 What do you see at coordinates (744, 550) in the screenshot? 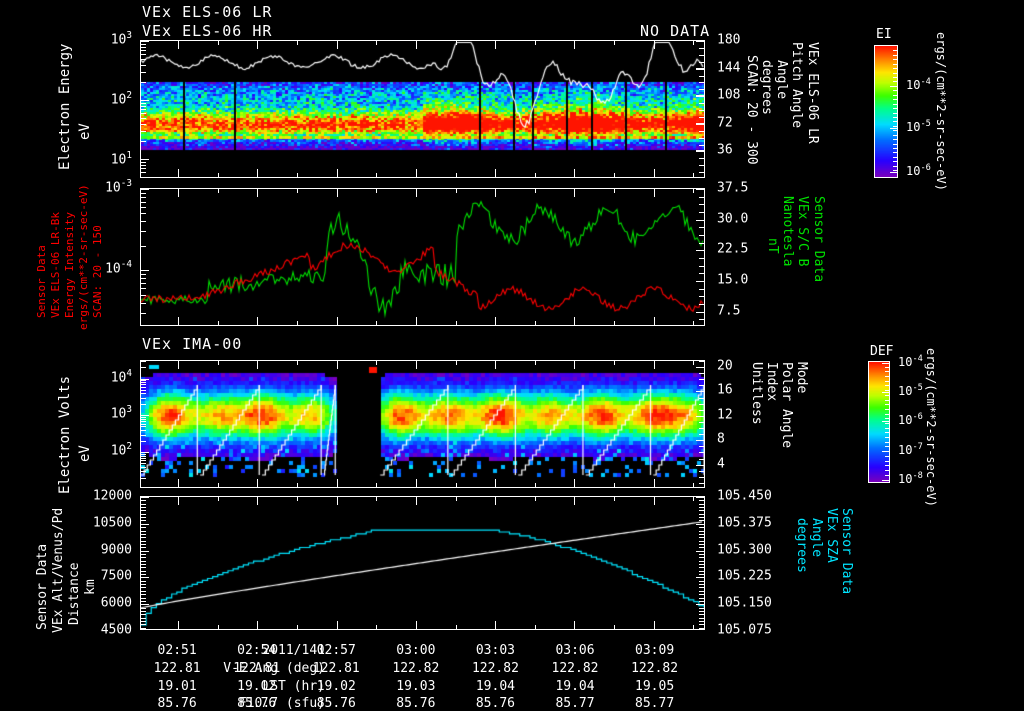
I see `panel4-right-ytick-label: 105.300` at bounding box center [744, 550].